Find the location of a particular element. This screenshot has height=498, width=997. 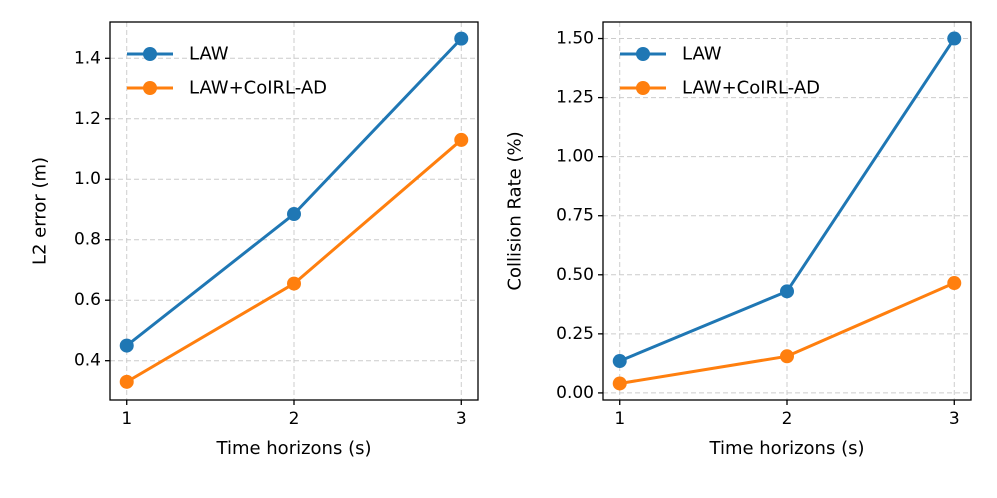

y-tick-label: 0.00 is located at coordinates (575, 393).